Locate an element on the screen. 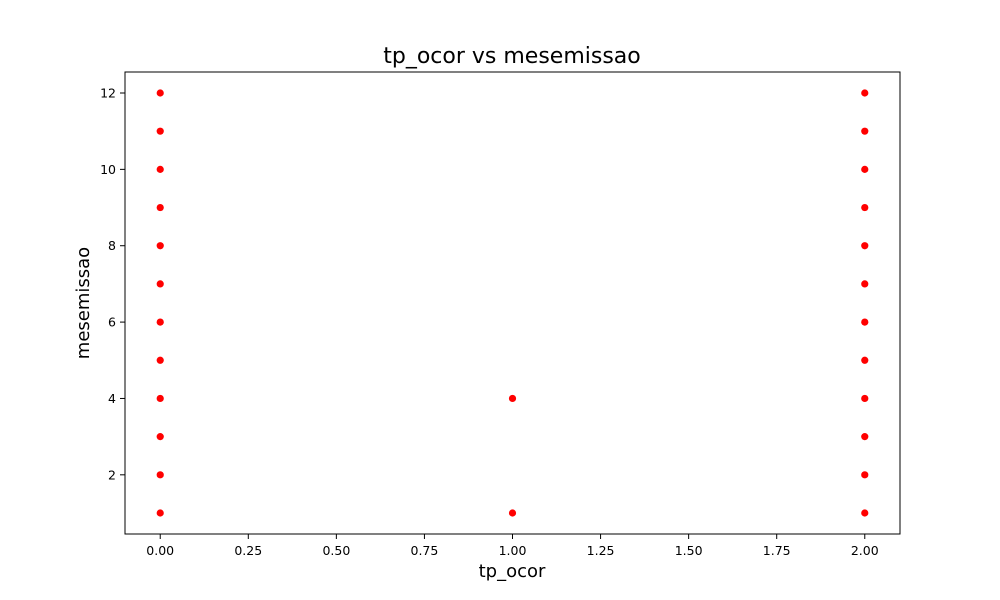  x-tick-label: 0.00 is located at coordinates (160, 550).